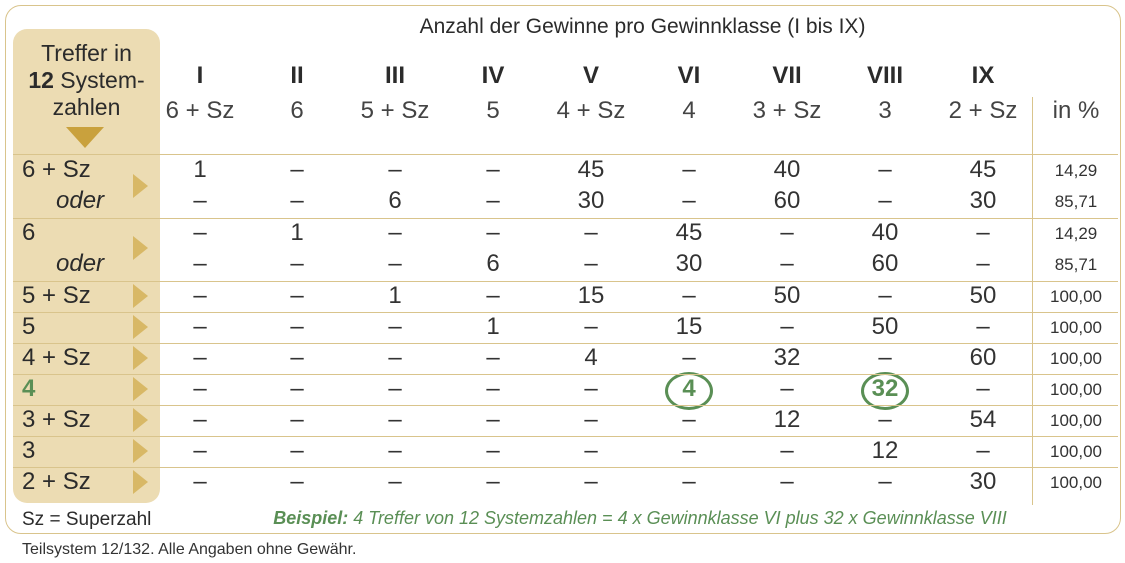  What do you see at coordinates (590, 75) in the screenshot?
I see `class-roman: V` at bounding box center [590, 75].